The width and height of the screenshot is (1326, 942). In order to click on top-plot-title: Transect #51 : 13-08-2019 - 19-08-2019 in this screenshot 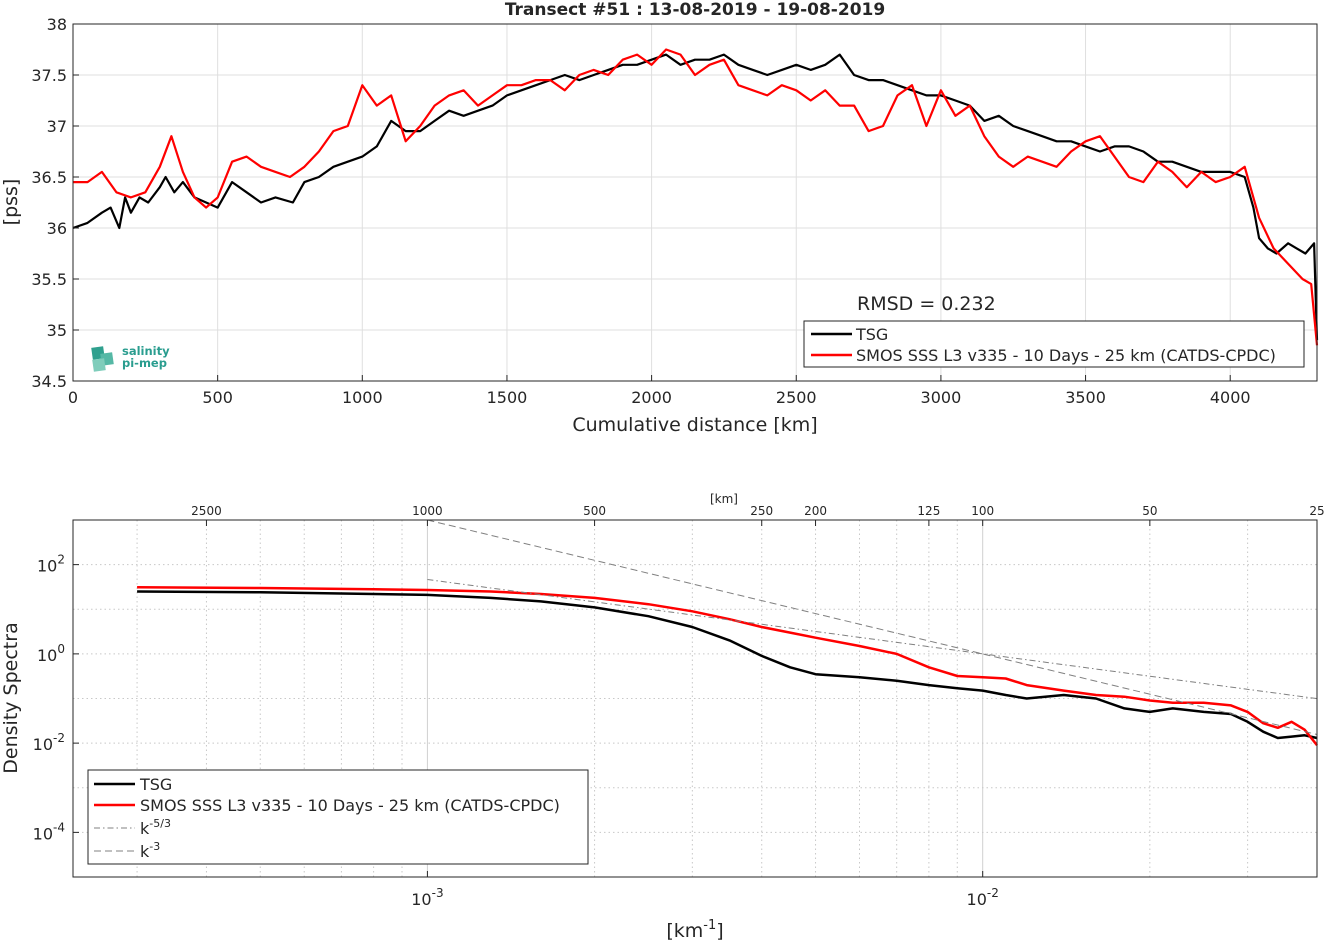, I will do `click(695, 10)`.